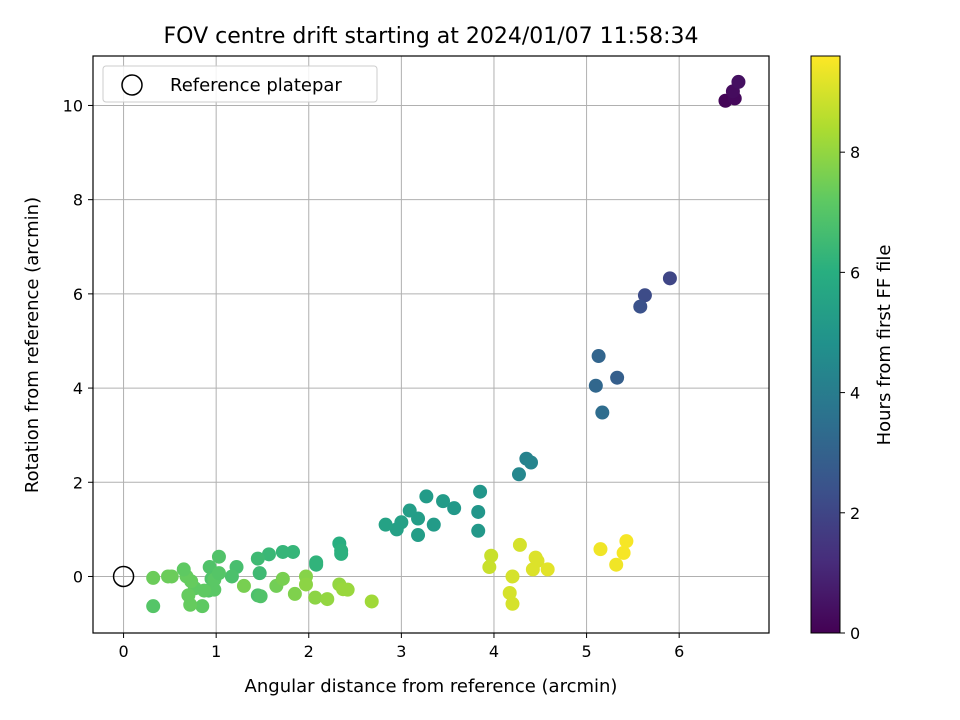 This screenshot has height=720, width=960. I want to click on colorbar-label: Hours from first FF file, so click(884, 345).